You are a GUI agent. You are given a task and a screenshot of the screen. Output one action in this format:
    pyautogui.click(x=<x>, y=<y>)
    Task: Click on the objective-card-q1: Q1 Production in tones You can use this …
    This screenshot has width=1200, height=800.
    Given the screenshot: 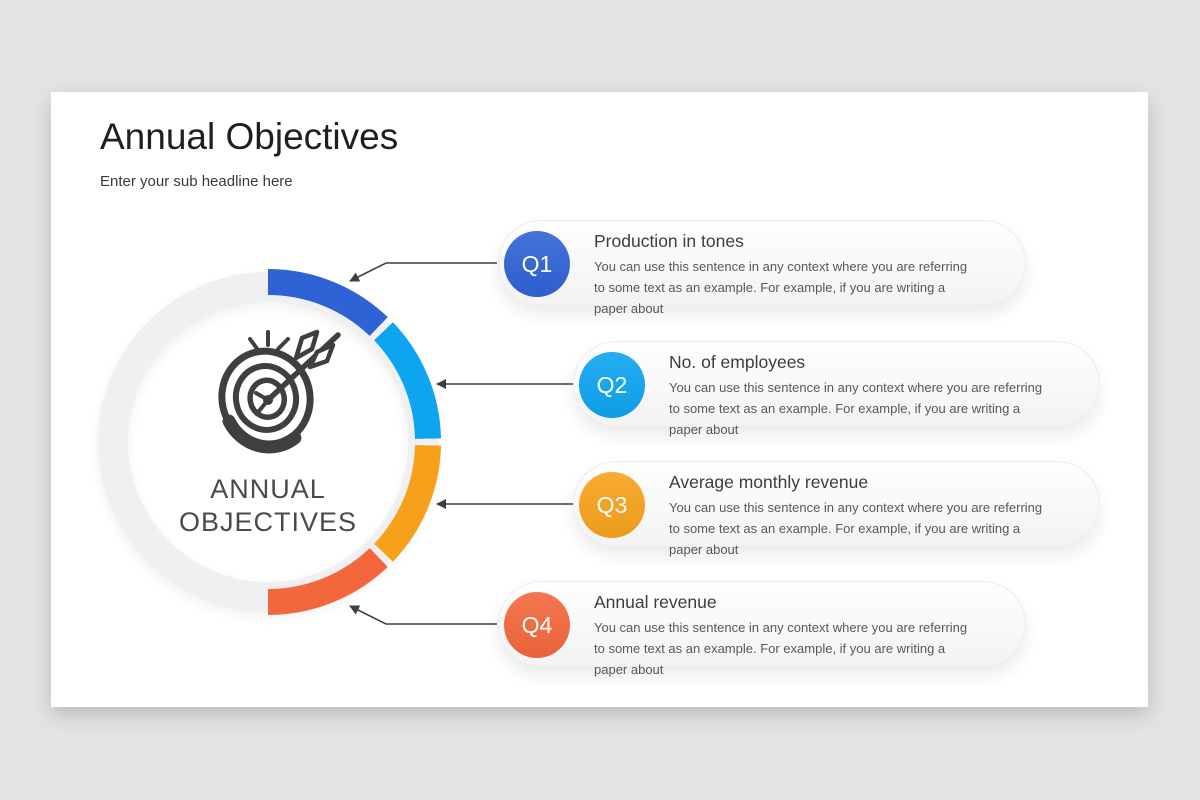 What is the action you would take?
    pyautogui.click(x=762, y=268)
    